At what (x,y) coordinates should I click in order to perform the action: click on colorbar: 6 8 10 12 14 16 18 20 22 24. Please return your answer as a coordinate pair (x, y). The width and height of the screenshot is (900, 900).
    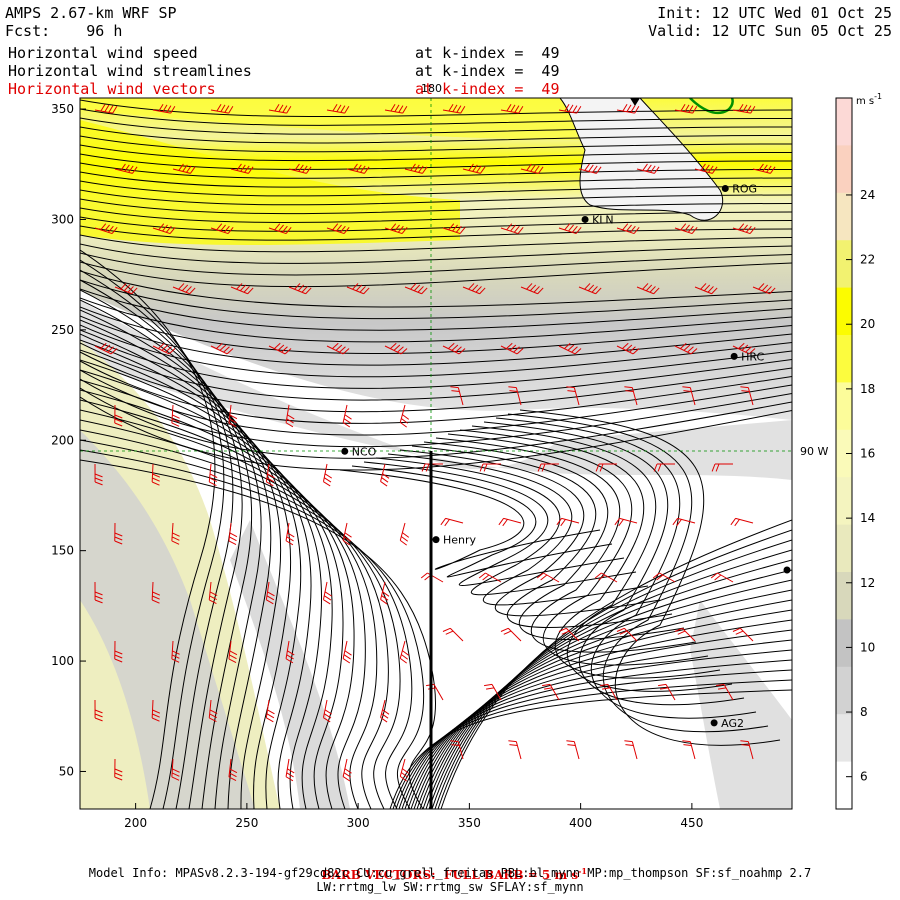
    Looking at the image, I should click on (855, 454).